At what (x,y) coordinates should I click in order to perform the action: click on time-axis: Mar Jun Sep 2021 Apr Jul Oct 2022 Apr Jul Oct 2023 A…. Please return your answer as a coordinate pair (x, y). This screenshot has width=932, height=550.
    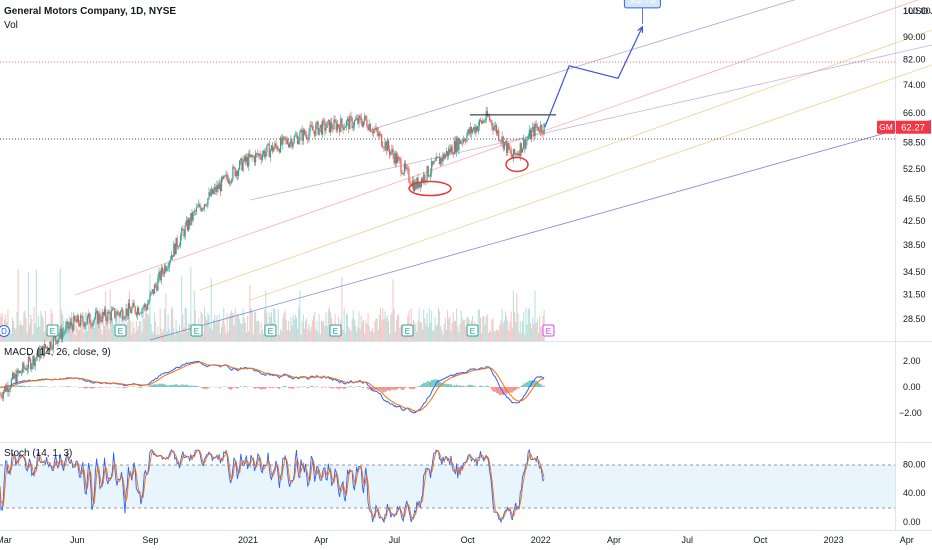
    Looking at the image, I should click on (457, 540).